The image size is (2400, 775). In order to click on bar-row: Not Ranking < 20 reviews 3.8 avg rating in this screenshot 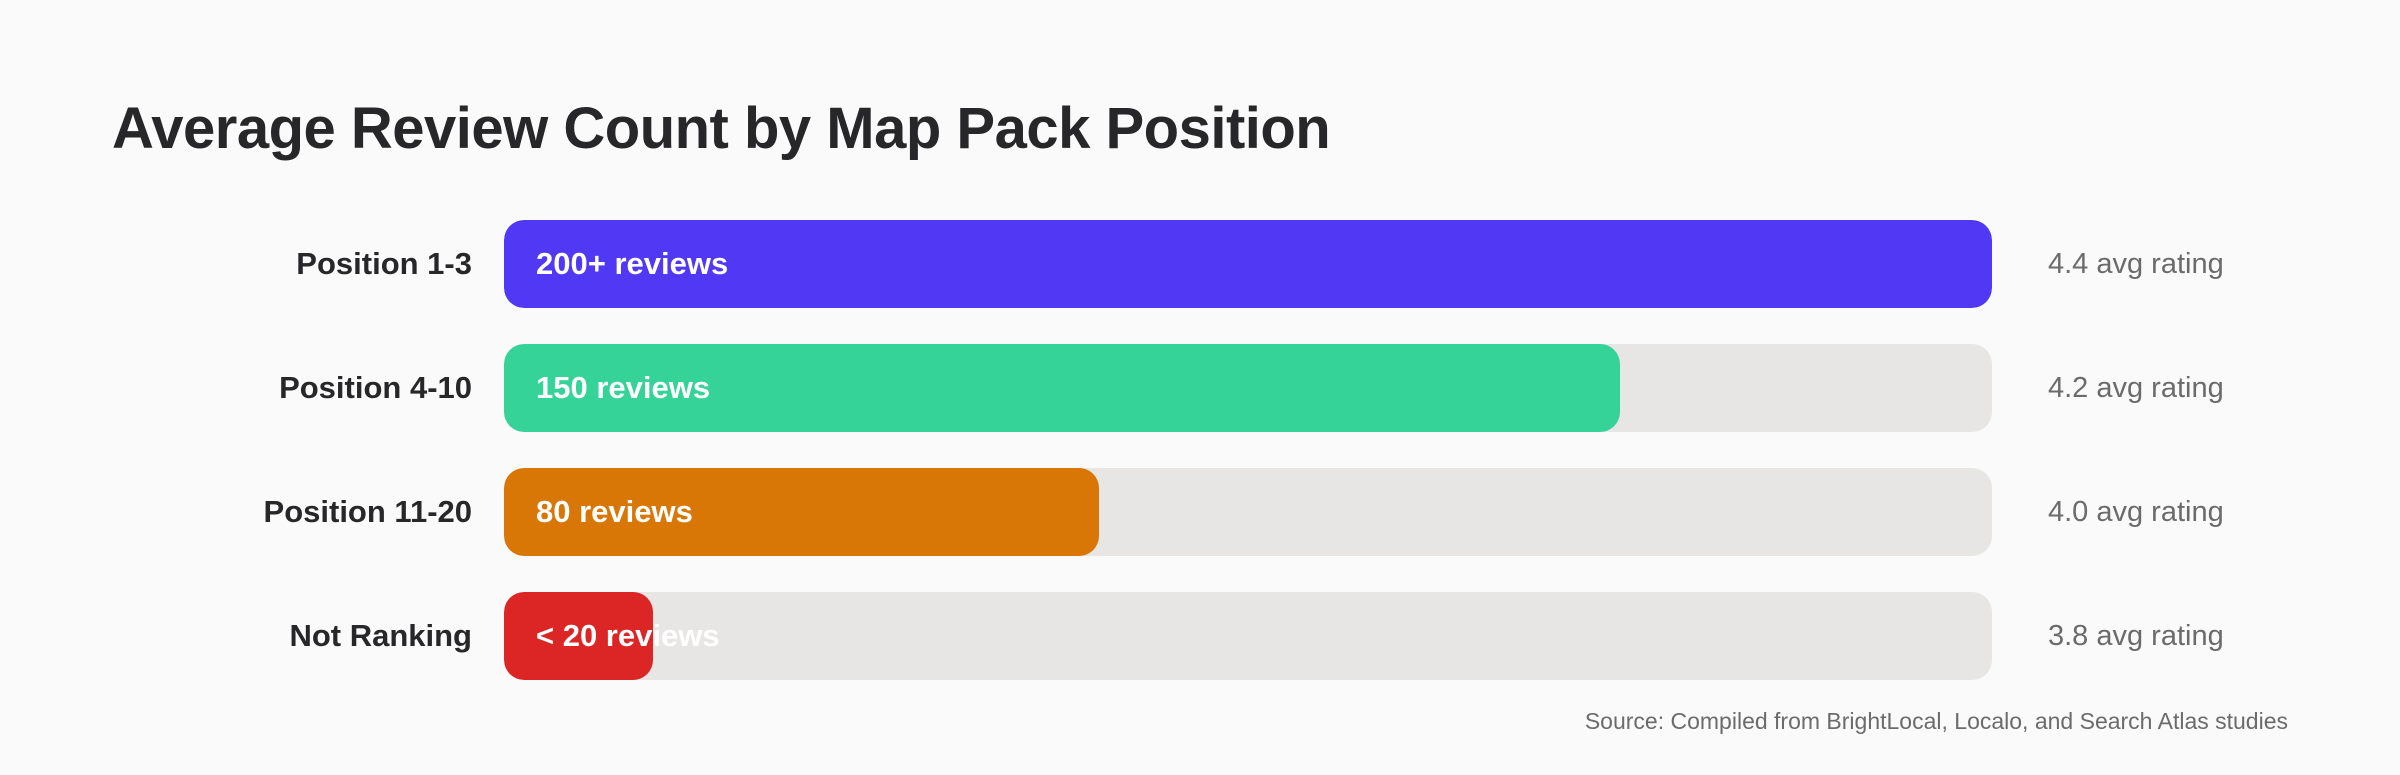, I will do `click(1200, 636)`.